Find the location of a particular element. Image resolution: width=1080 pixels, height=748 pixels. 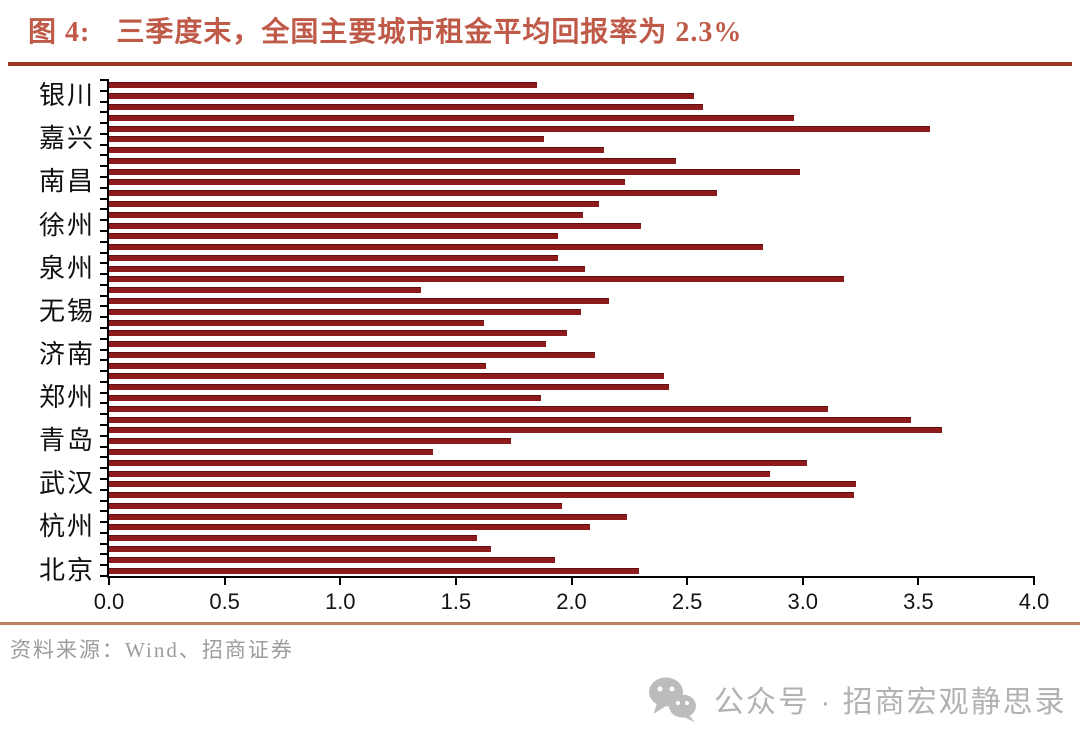

x-axis-tick-label: 0.0 is located at coordinates (109, 601).